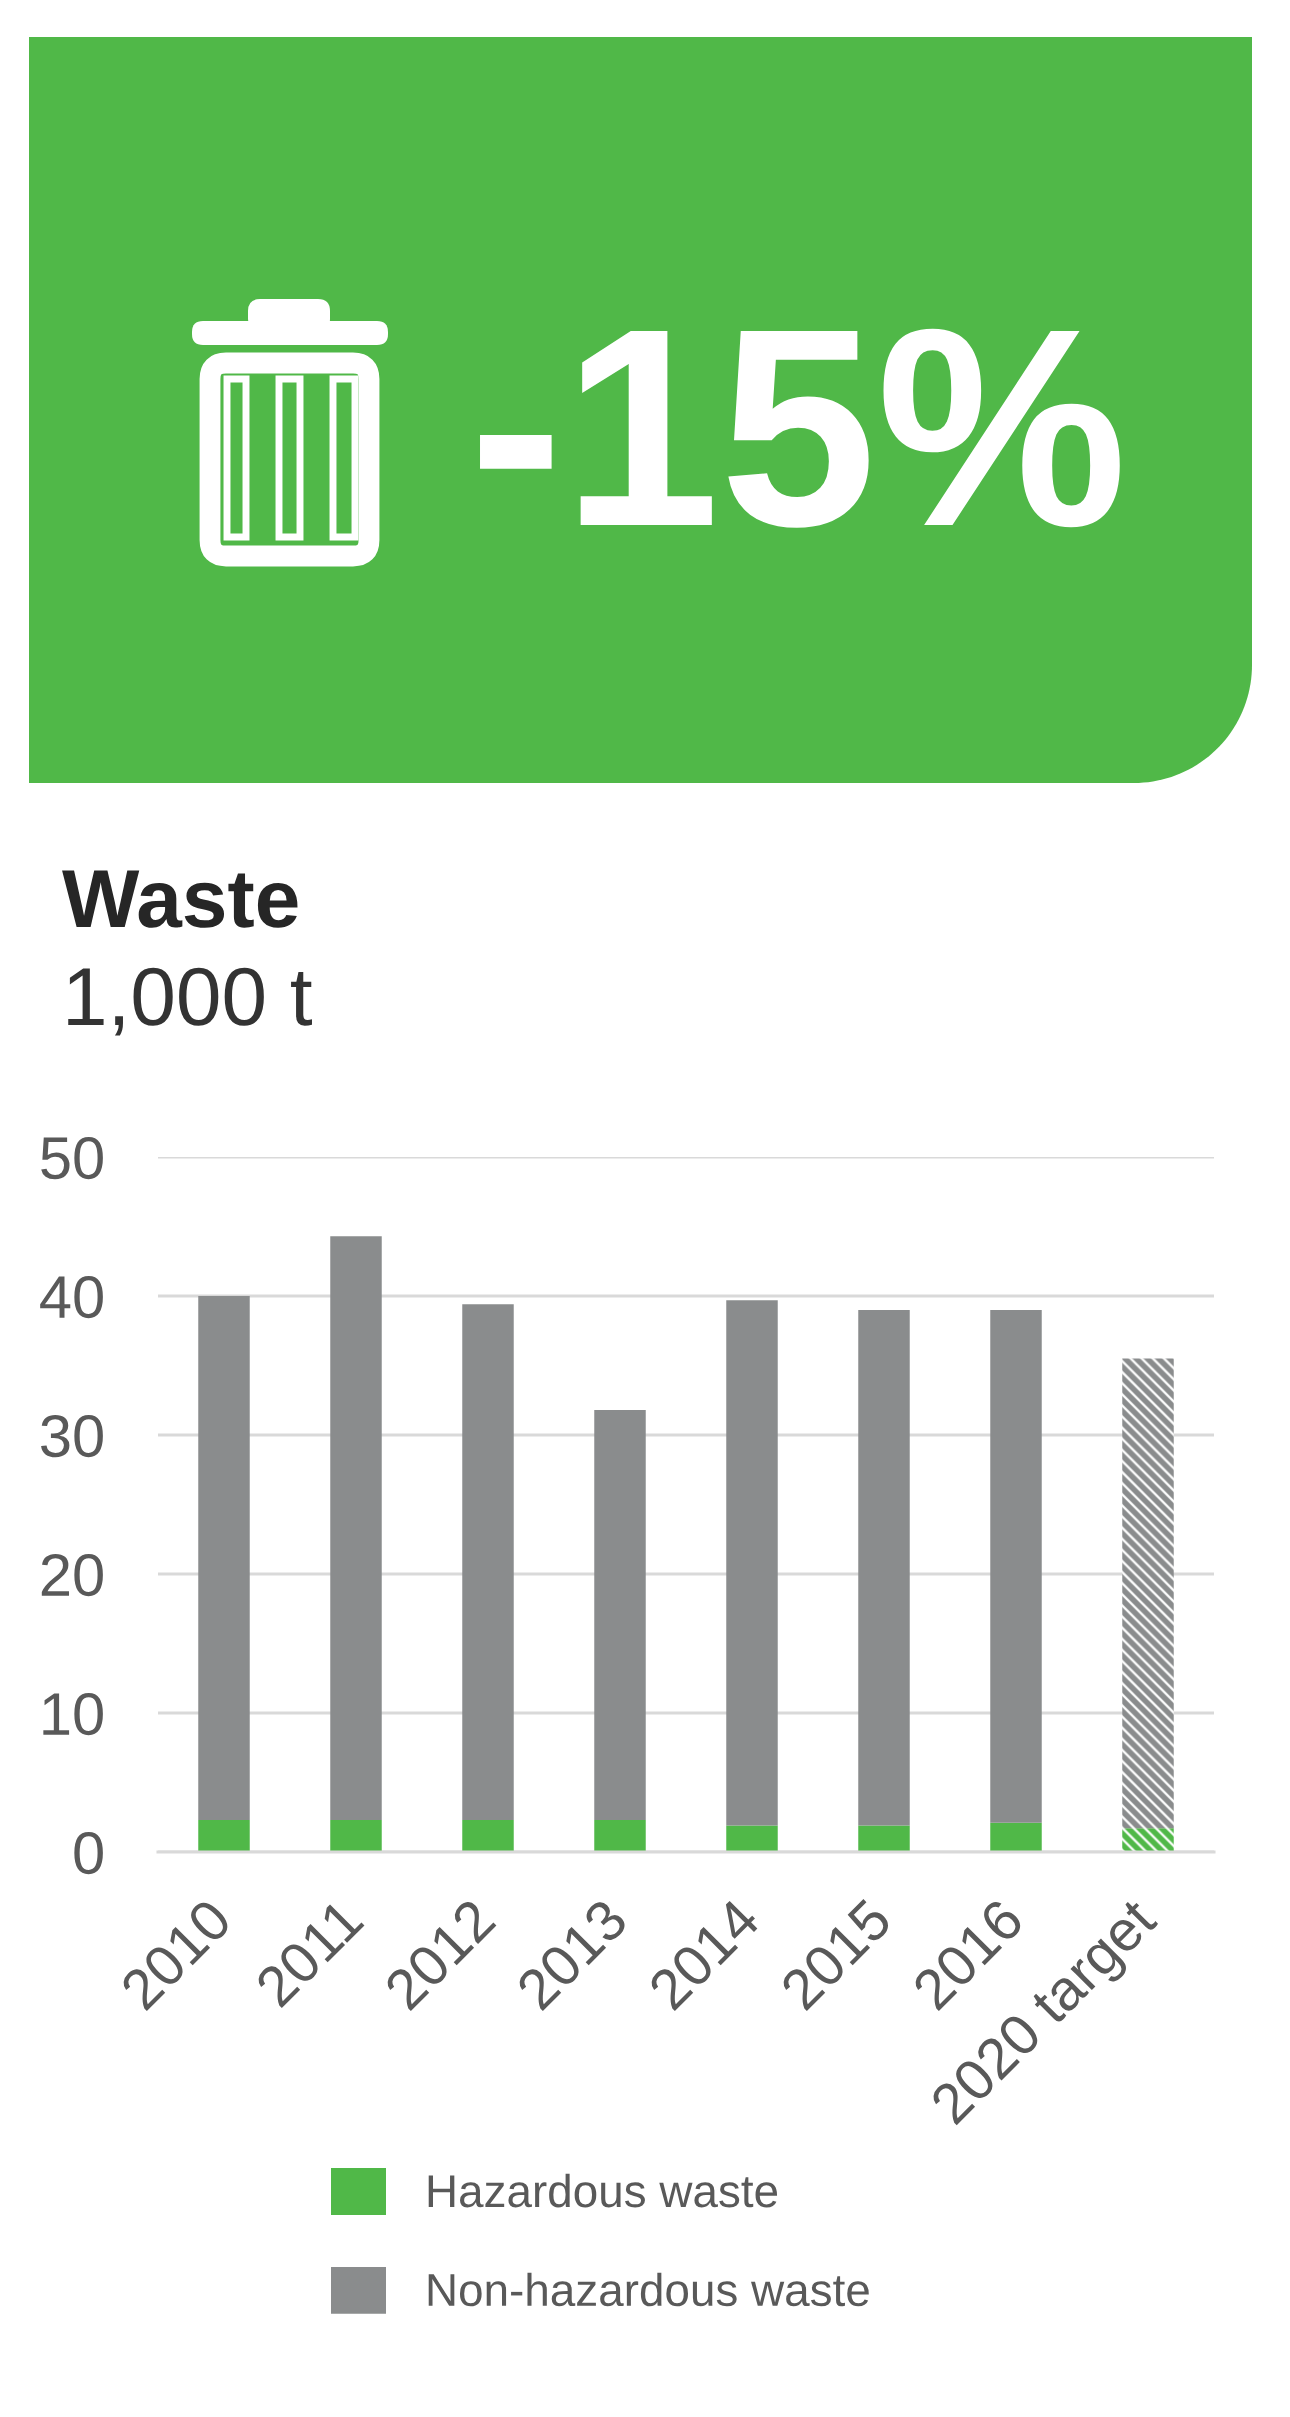 This screenshot has height=2417, width=1290. Describe the element at coordinates (71, 1297) in the screenshot. I see `y-tick-label: 40` at that location.